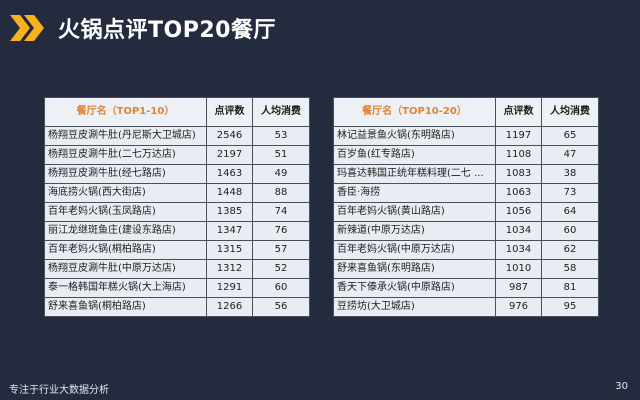  I want to click on restaurant-name-cell: 泰一格韩国年糕火锅(大上海店), so click(125, 288).